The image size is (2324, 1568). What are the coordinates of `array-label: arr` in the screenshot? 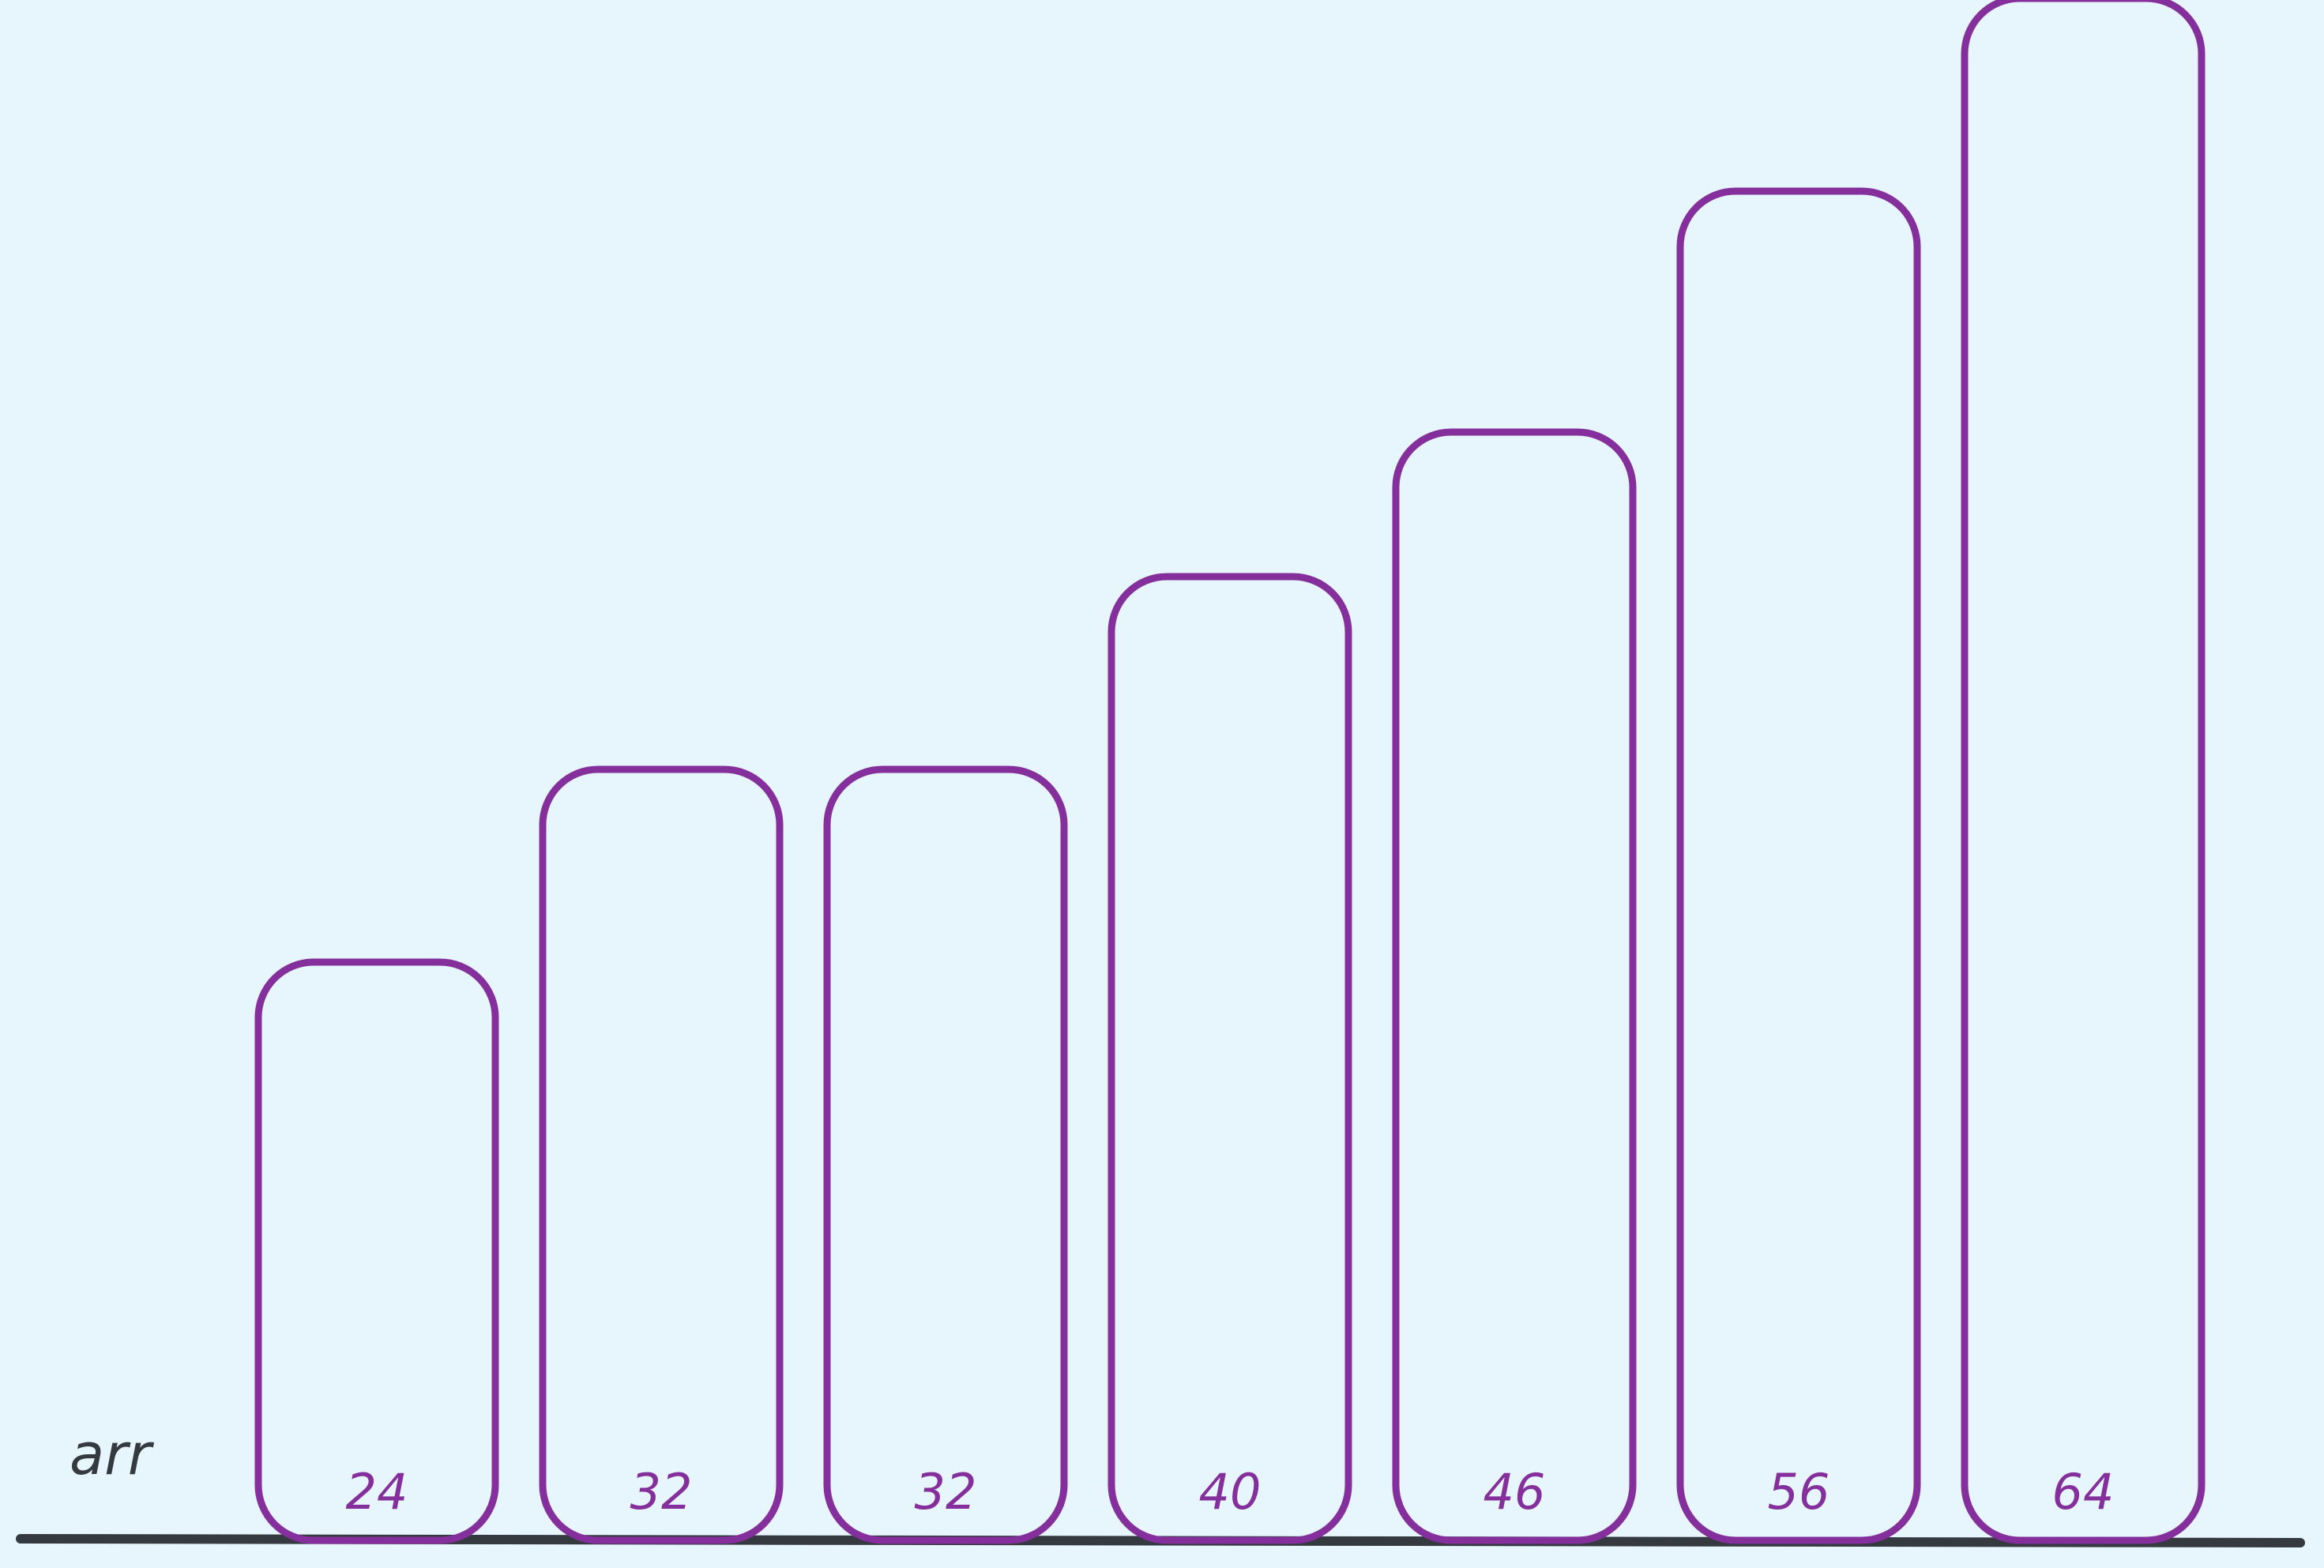 It's located at (113, 1454).